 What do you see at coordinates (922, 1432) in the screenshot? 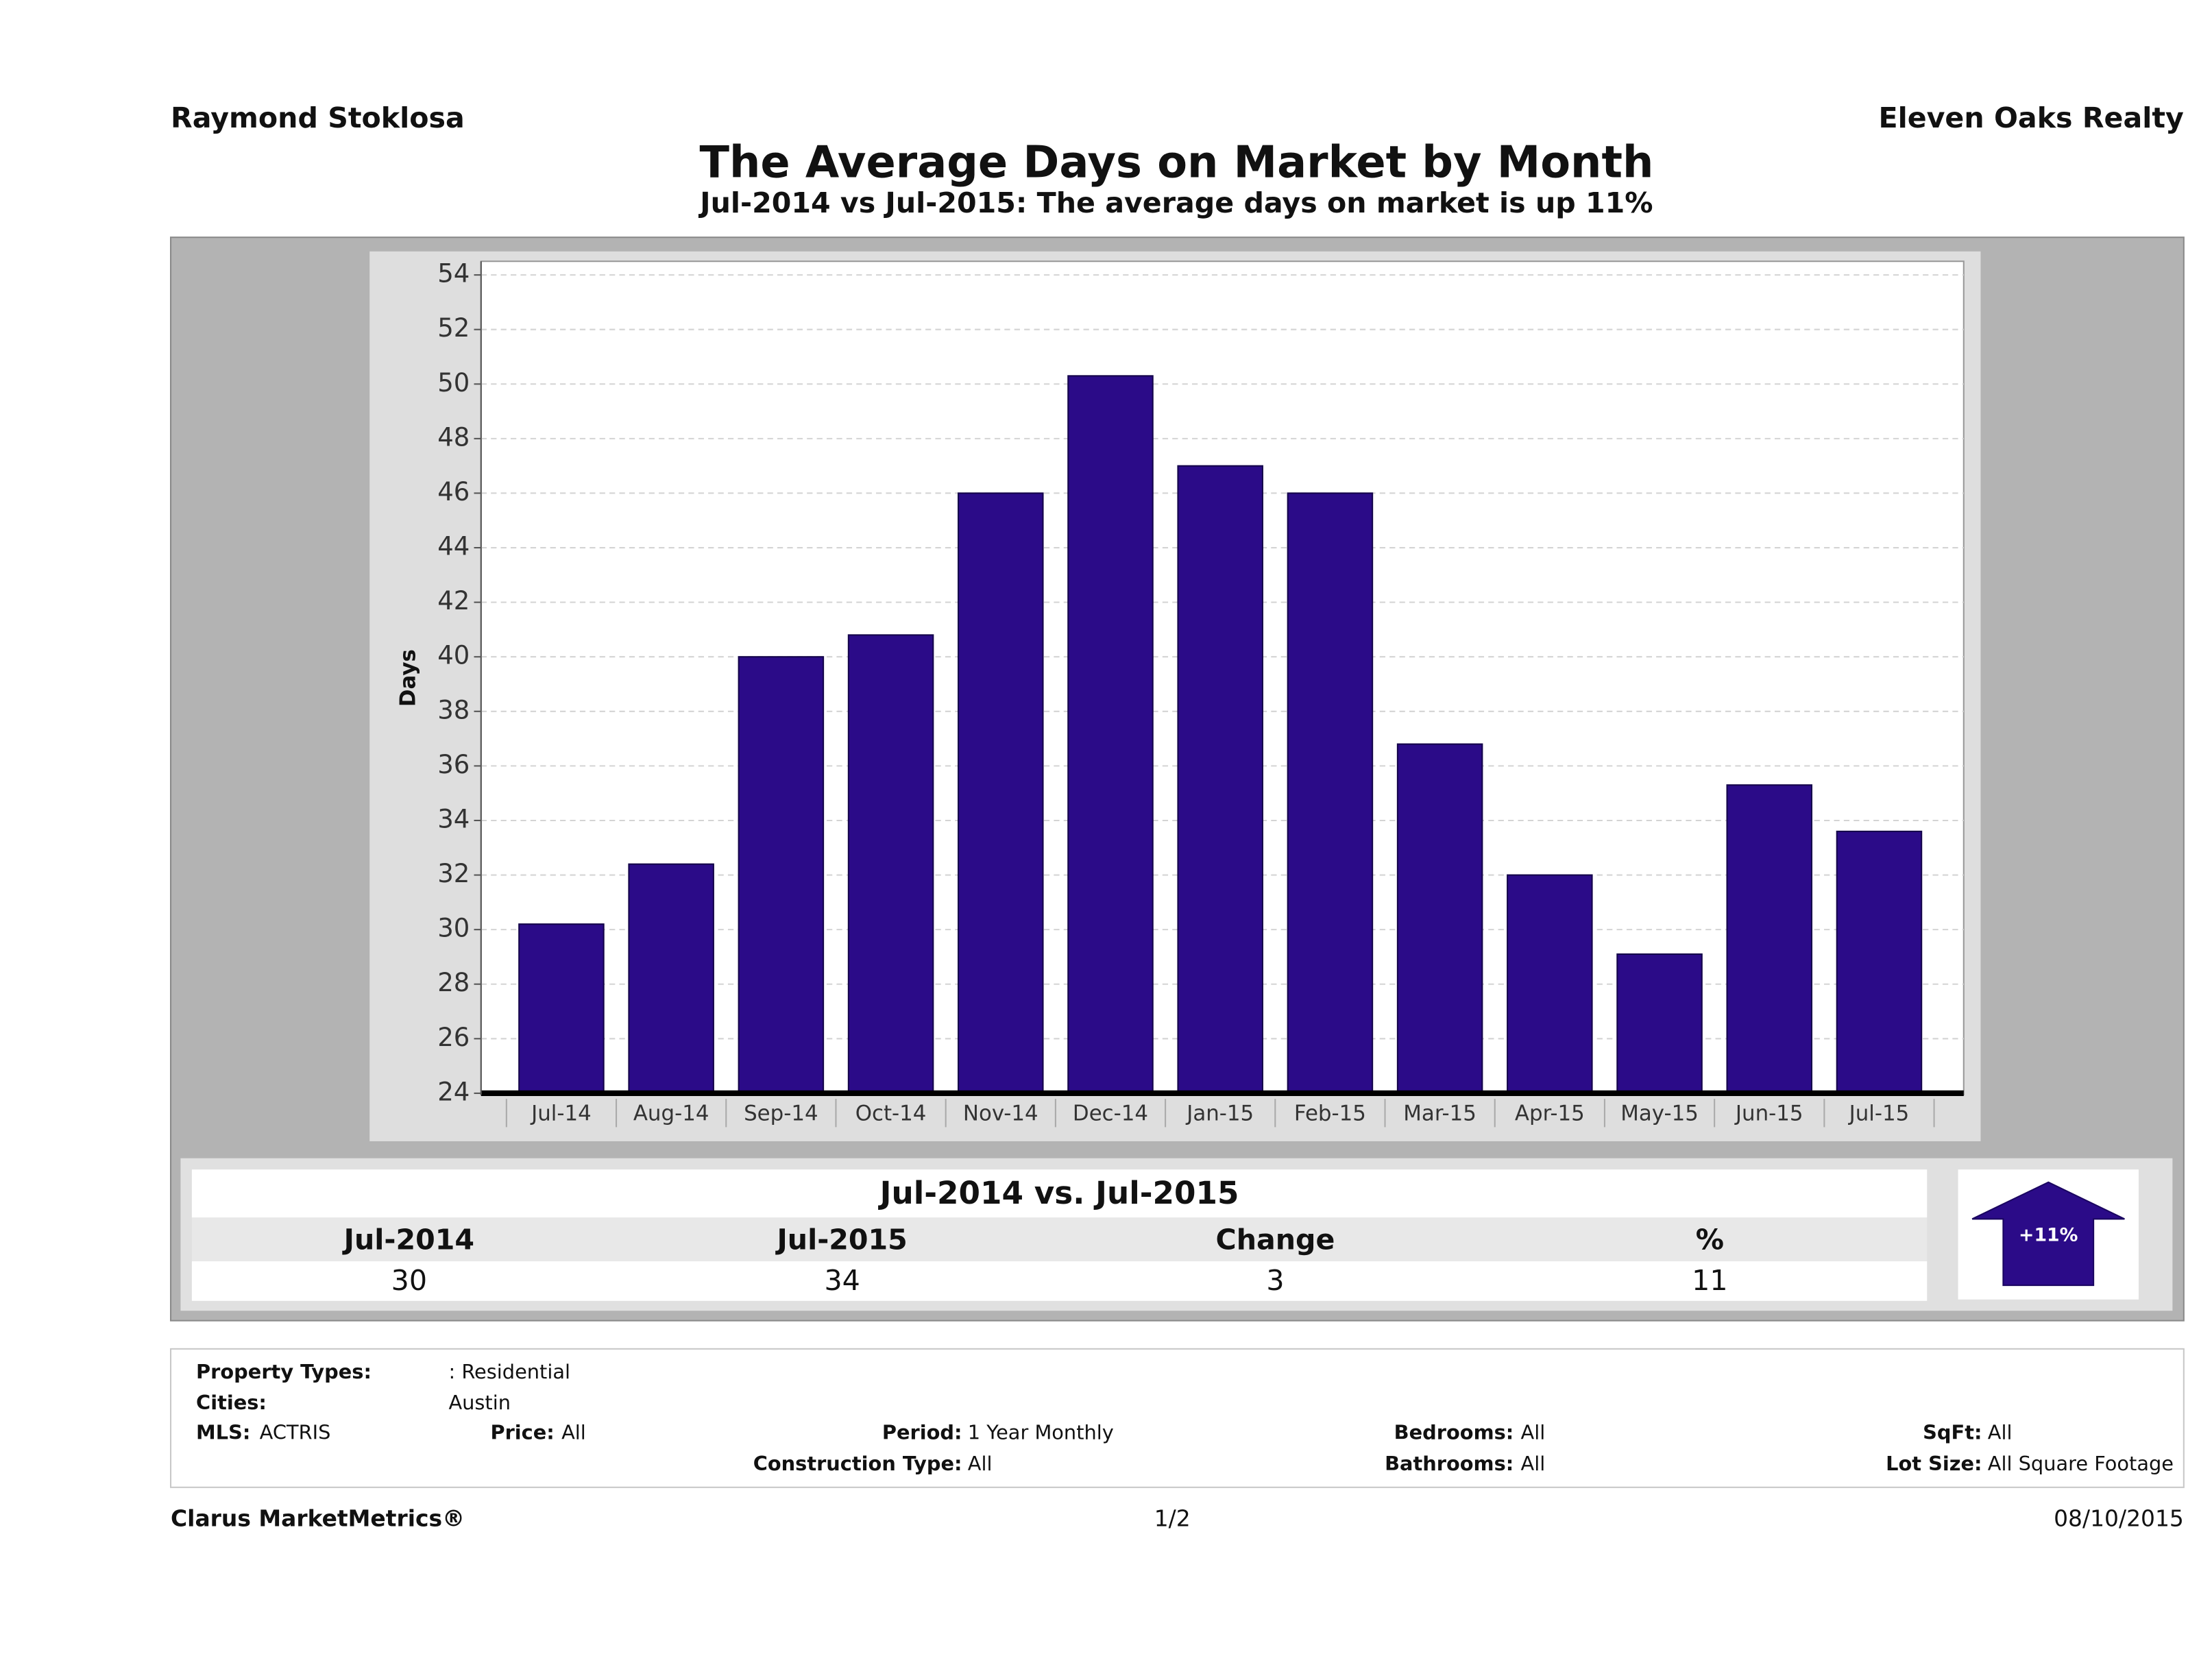
I see `filter-label: Period:` at bounding box center [922, 1432].